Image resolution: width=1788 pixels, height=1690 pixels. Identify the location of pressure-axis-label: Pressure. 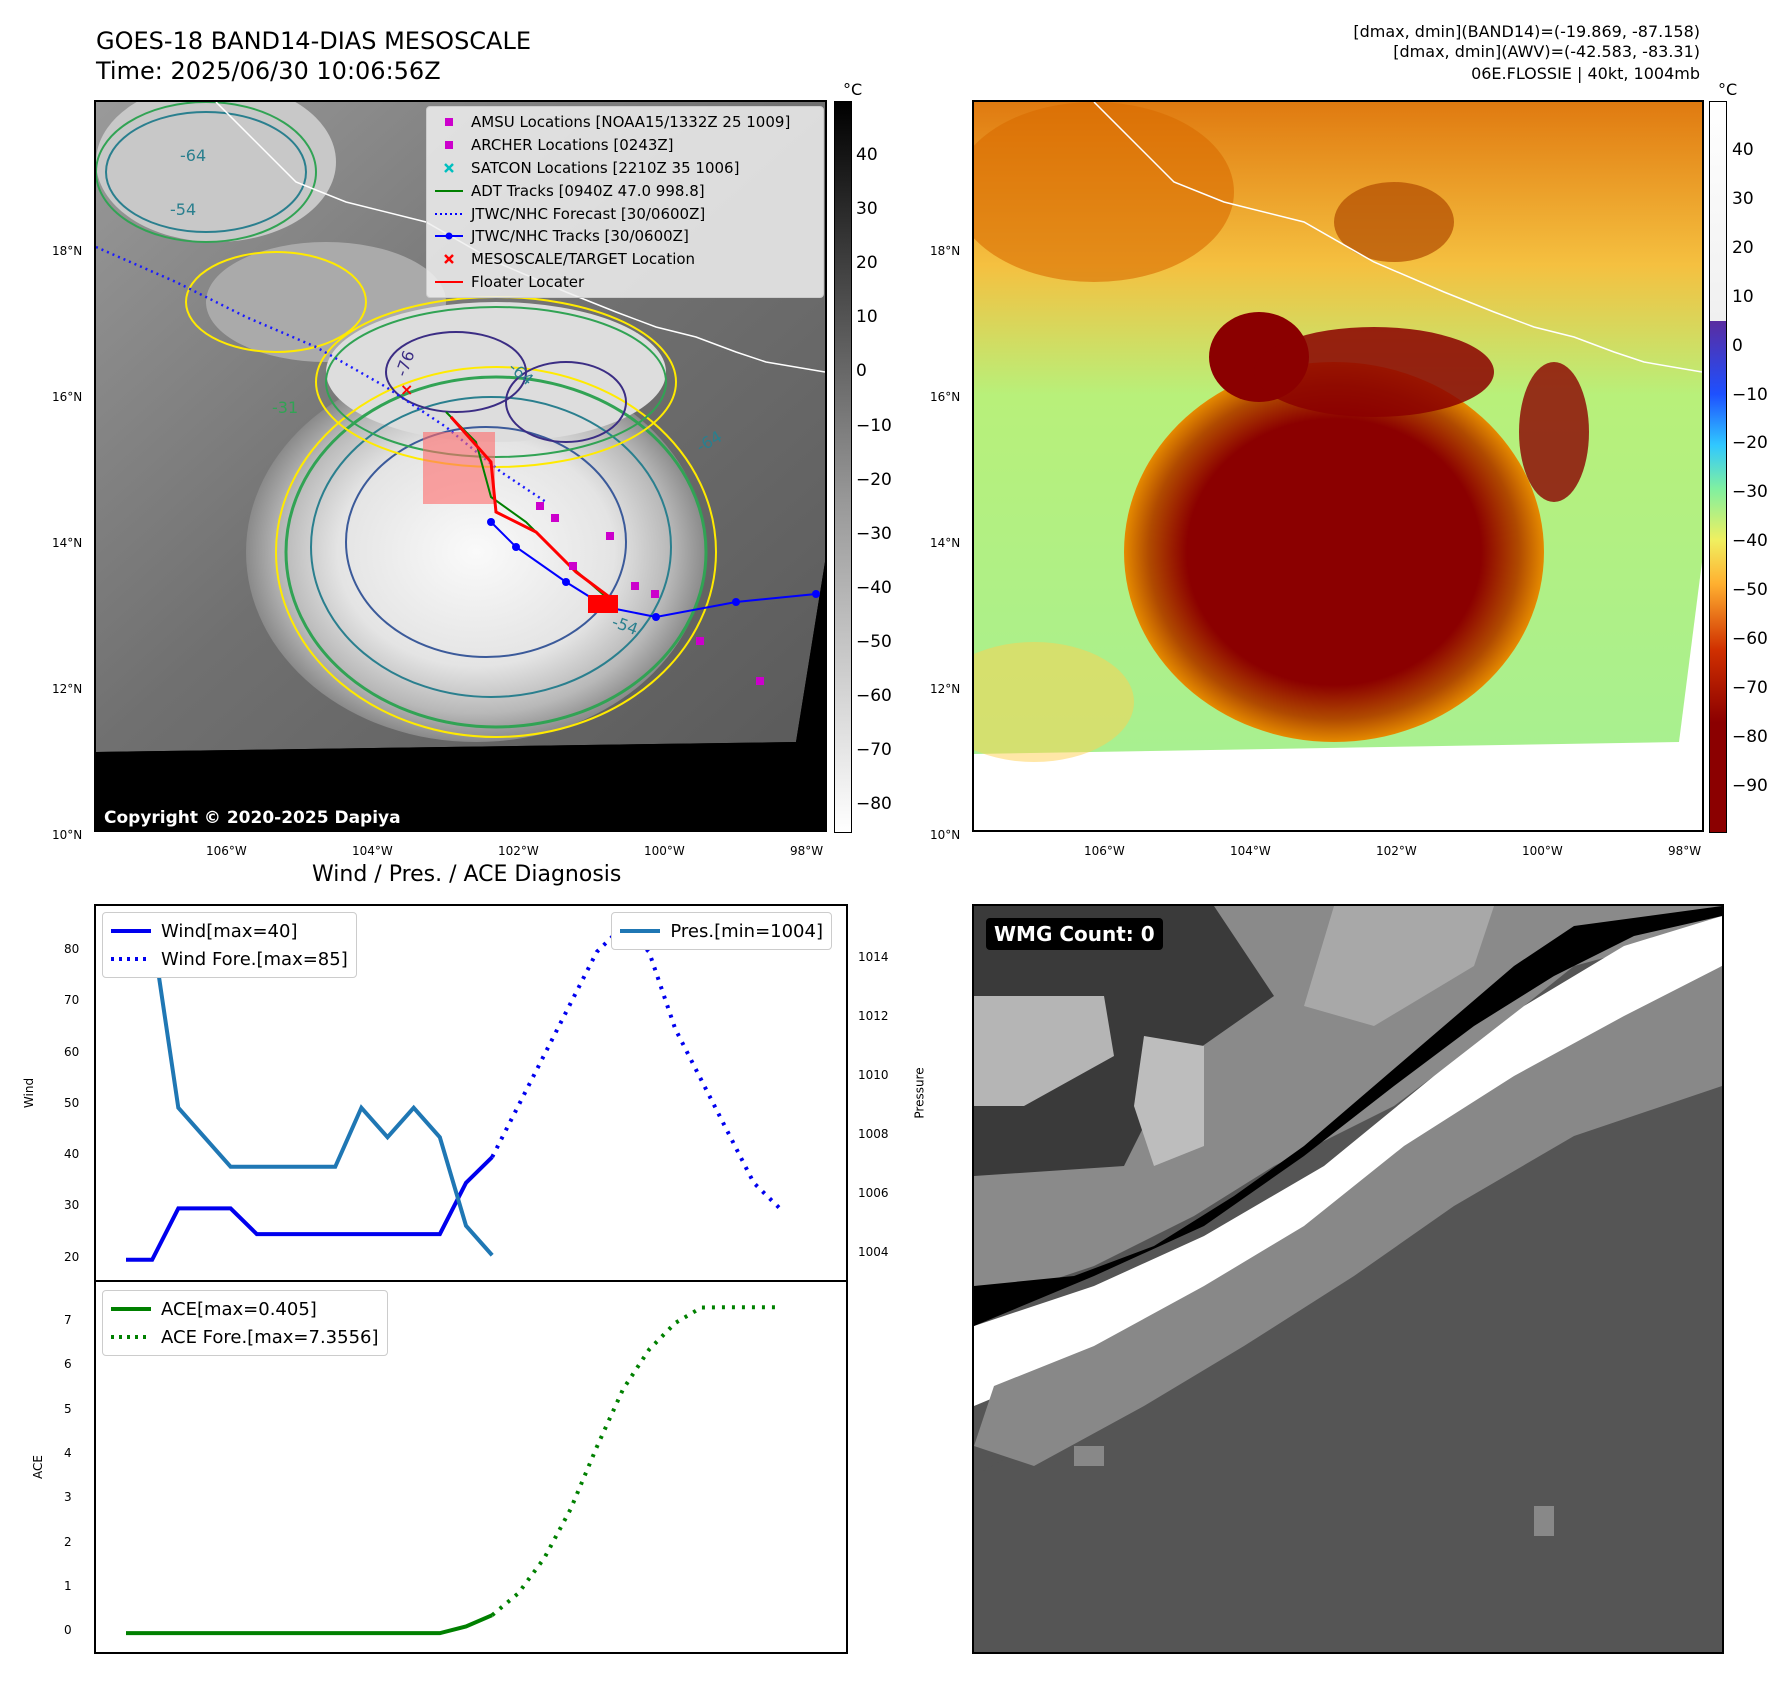
(919, 1093).